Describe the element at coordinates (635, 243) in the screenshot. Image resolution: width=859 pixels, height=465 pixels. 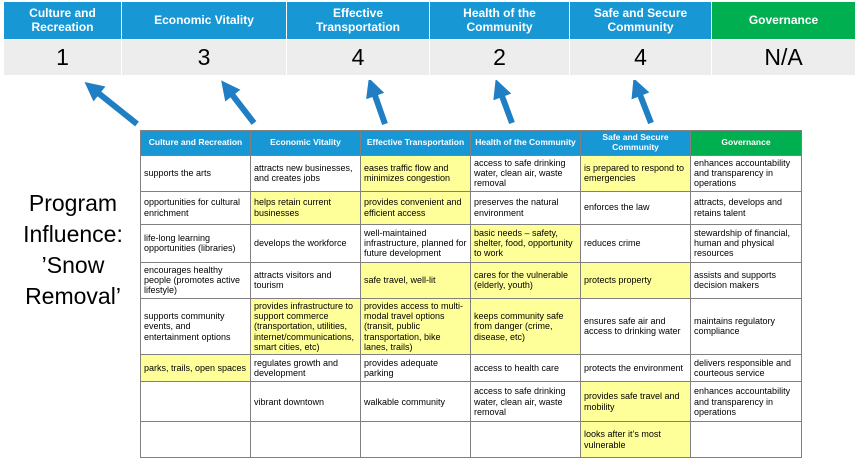
I see `matrix-cell: reduces crime` at that location.